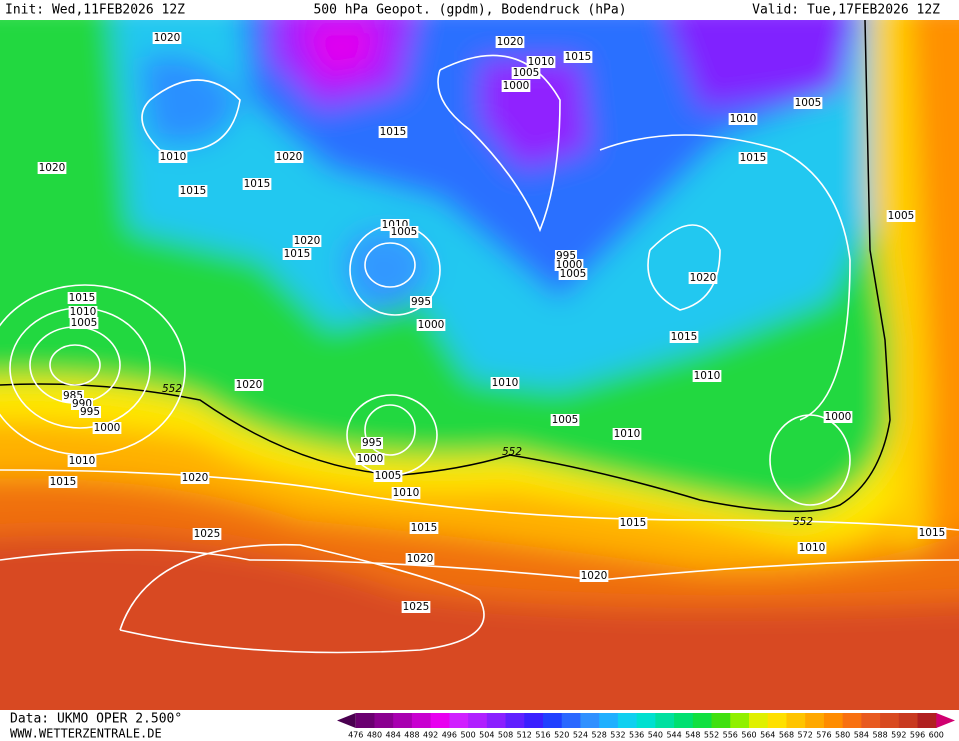 The height and width of the screenshot is (741, 959). What do you see at coordinates (786, 735) in the screenshot?
I see `colorbar-tick-label: 568` at bounding box center [786, 735].